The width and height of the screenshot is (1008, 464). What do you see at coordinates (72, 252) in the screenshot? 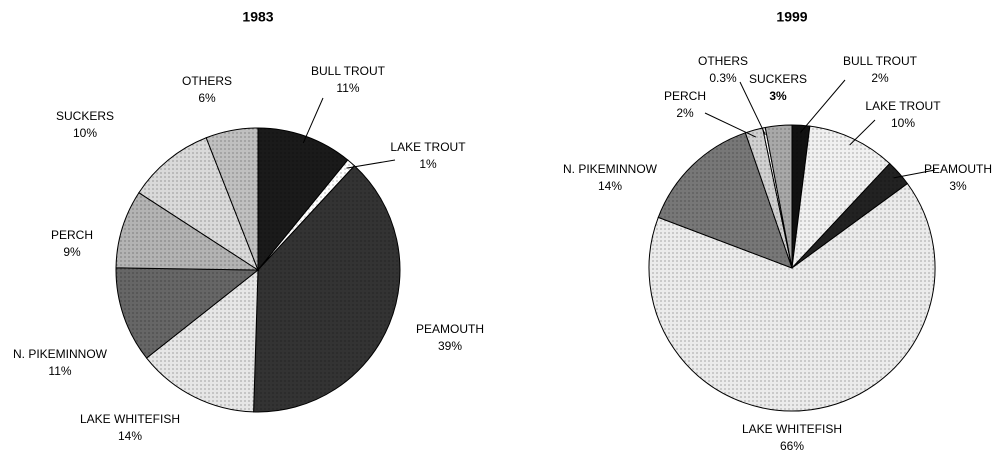
I see `slice-value-label: 9%` at bounding box center [72, 252].